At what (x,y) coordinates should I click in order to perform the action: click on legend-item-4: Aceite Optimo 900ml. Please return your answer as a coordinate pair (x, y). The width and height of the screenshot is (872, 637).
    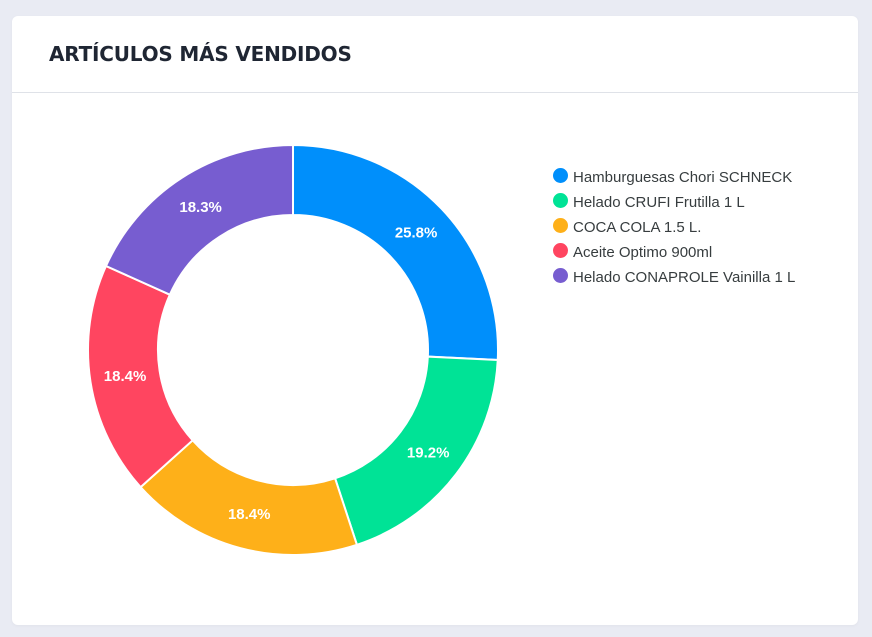
    Looking at the image, I should click on (674, 252).